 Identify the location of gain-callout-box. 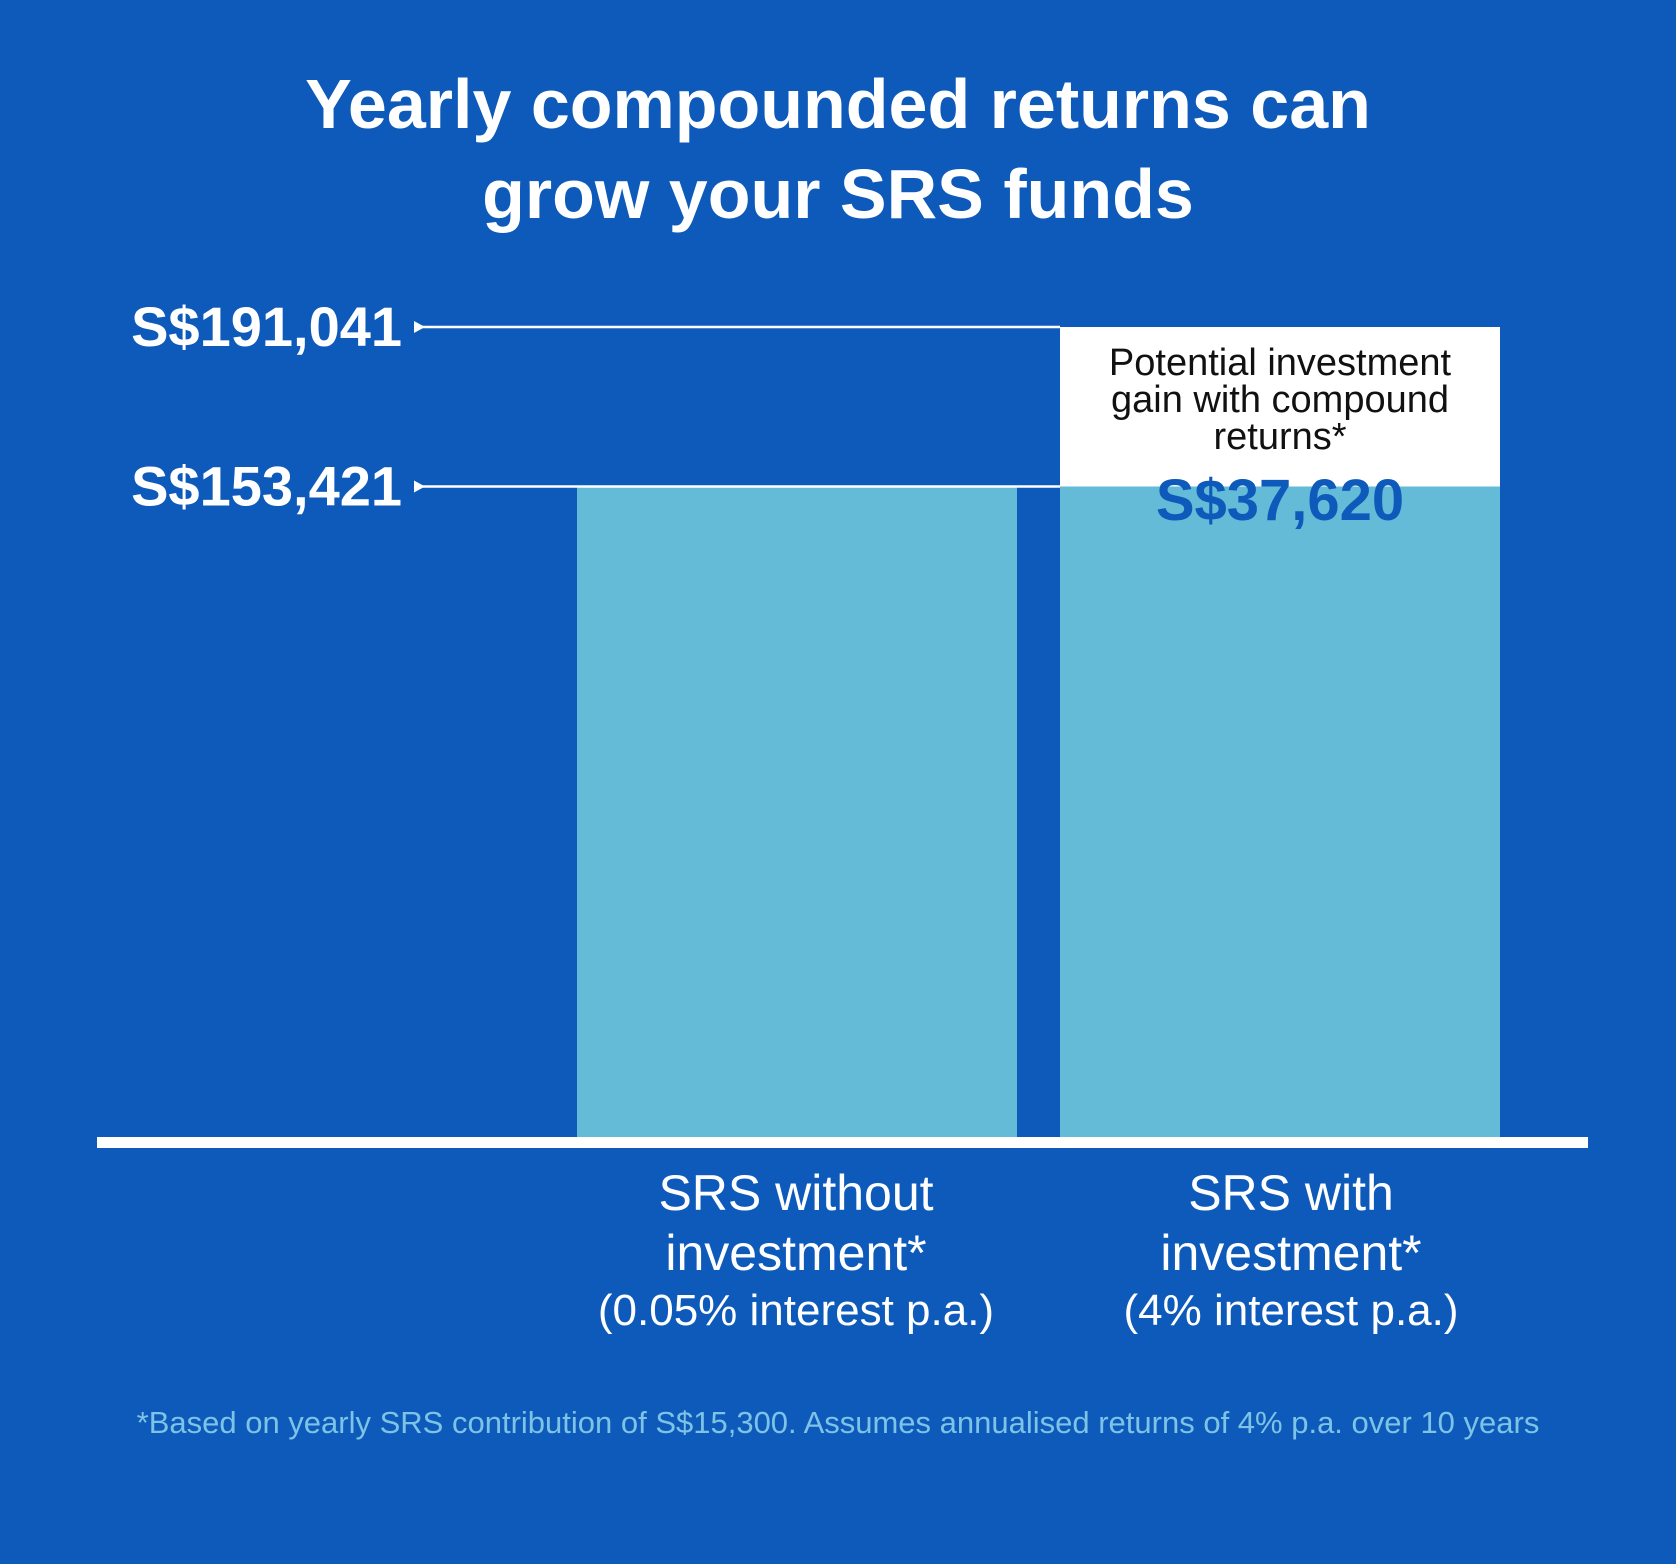
(1280, 407).